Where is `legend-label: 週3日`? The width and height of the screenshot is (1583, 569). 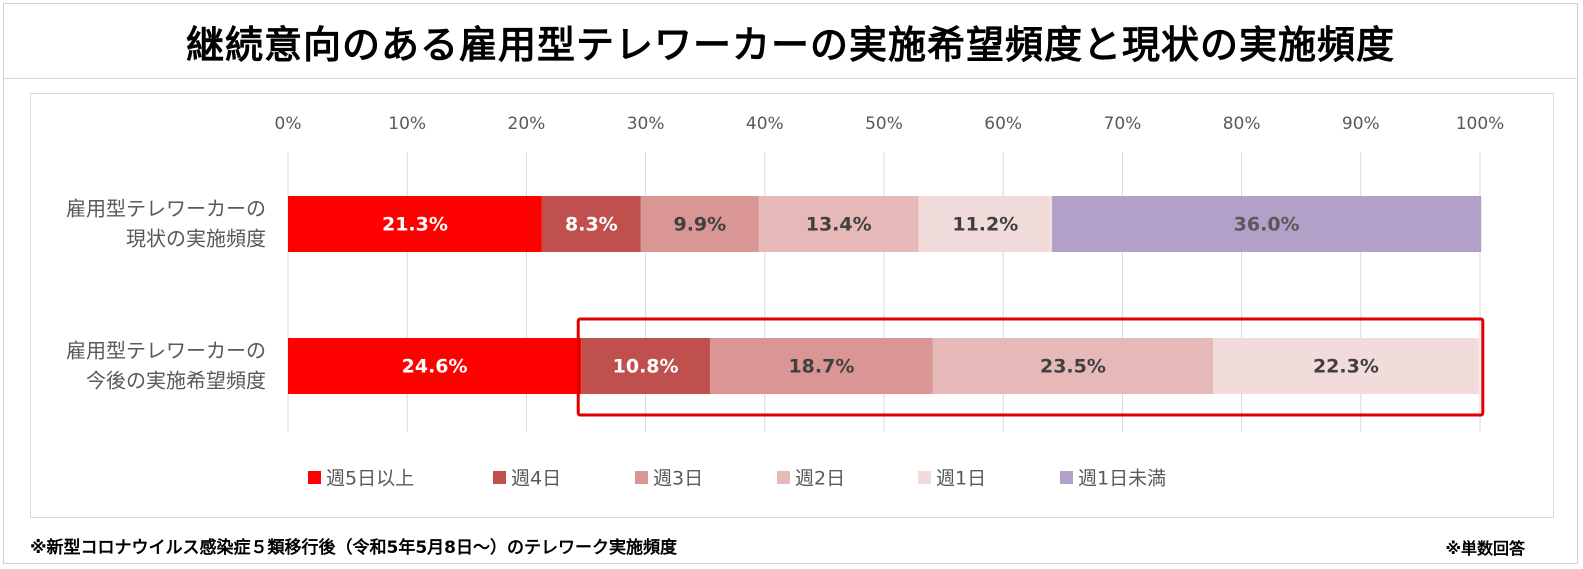
legend-label: 週3日 is located at coordinates (678, 479).